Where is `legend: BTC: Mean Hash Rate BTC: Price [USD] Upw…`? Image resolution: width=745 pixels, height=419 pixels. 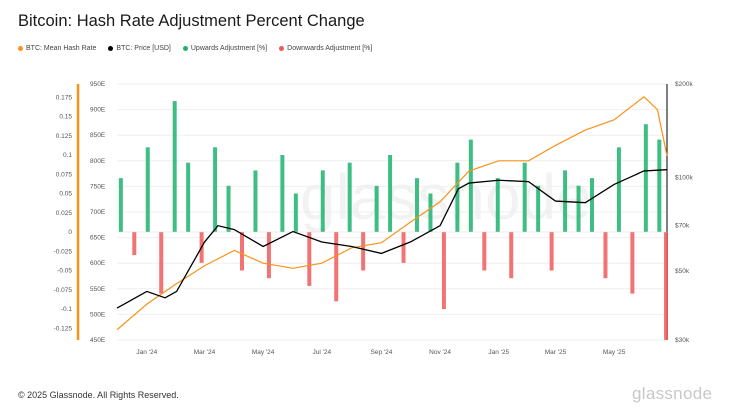
legend: BTC: Mean Hash Rate BTC: Price [USD] Upw… is located at coordinates (195, 48).